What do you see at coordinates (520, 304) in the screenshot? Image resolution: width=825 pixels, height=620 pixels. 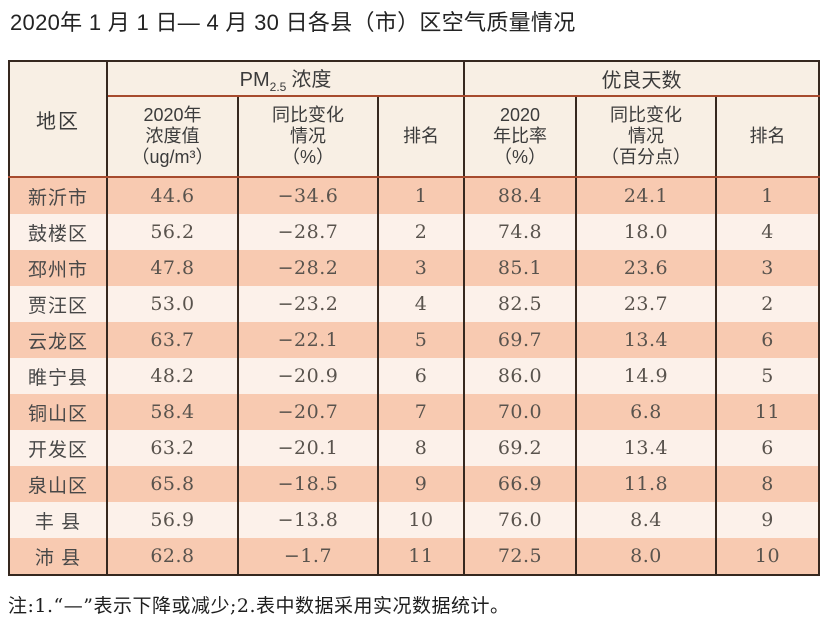 I see `rate-value-cell: 82.5` at bounding box center [520, 304].